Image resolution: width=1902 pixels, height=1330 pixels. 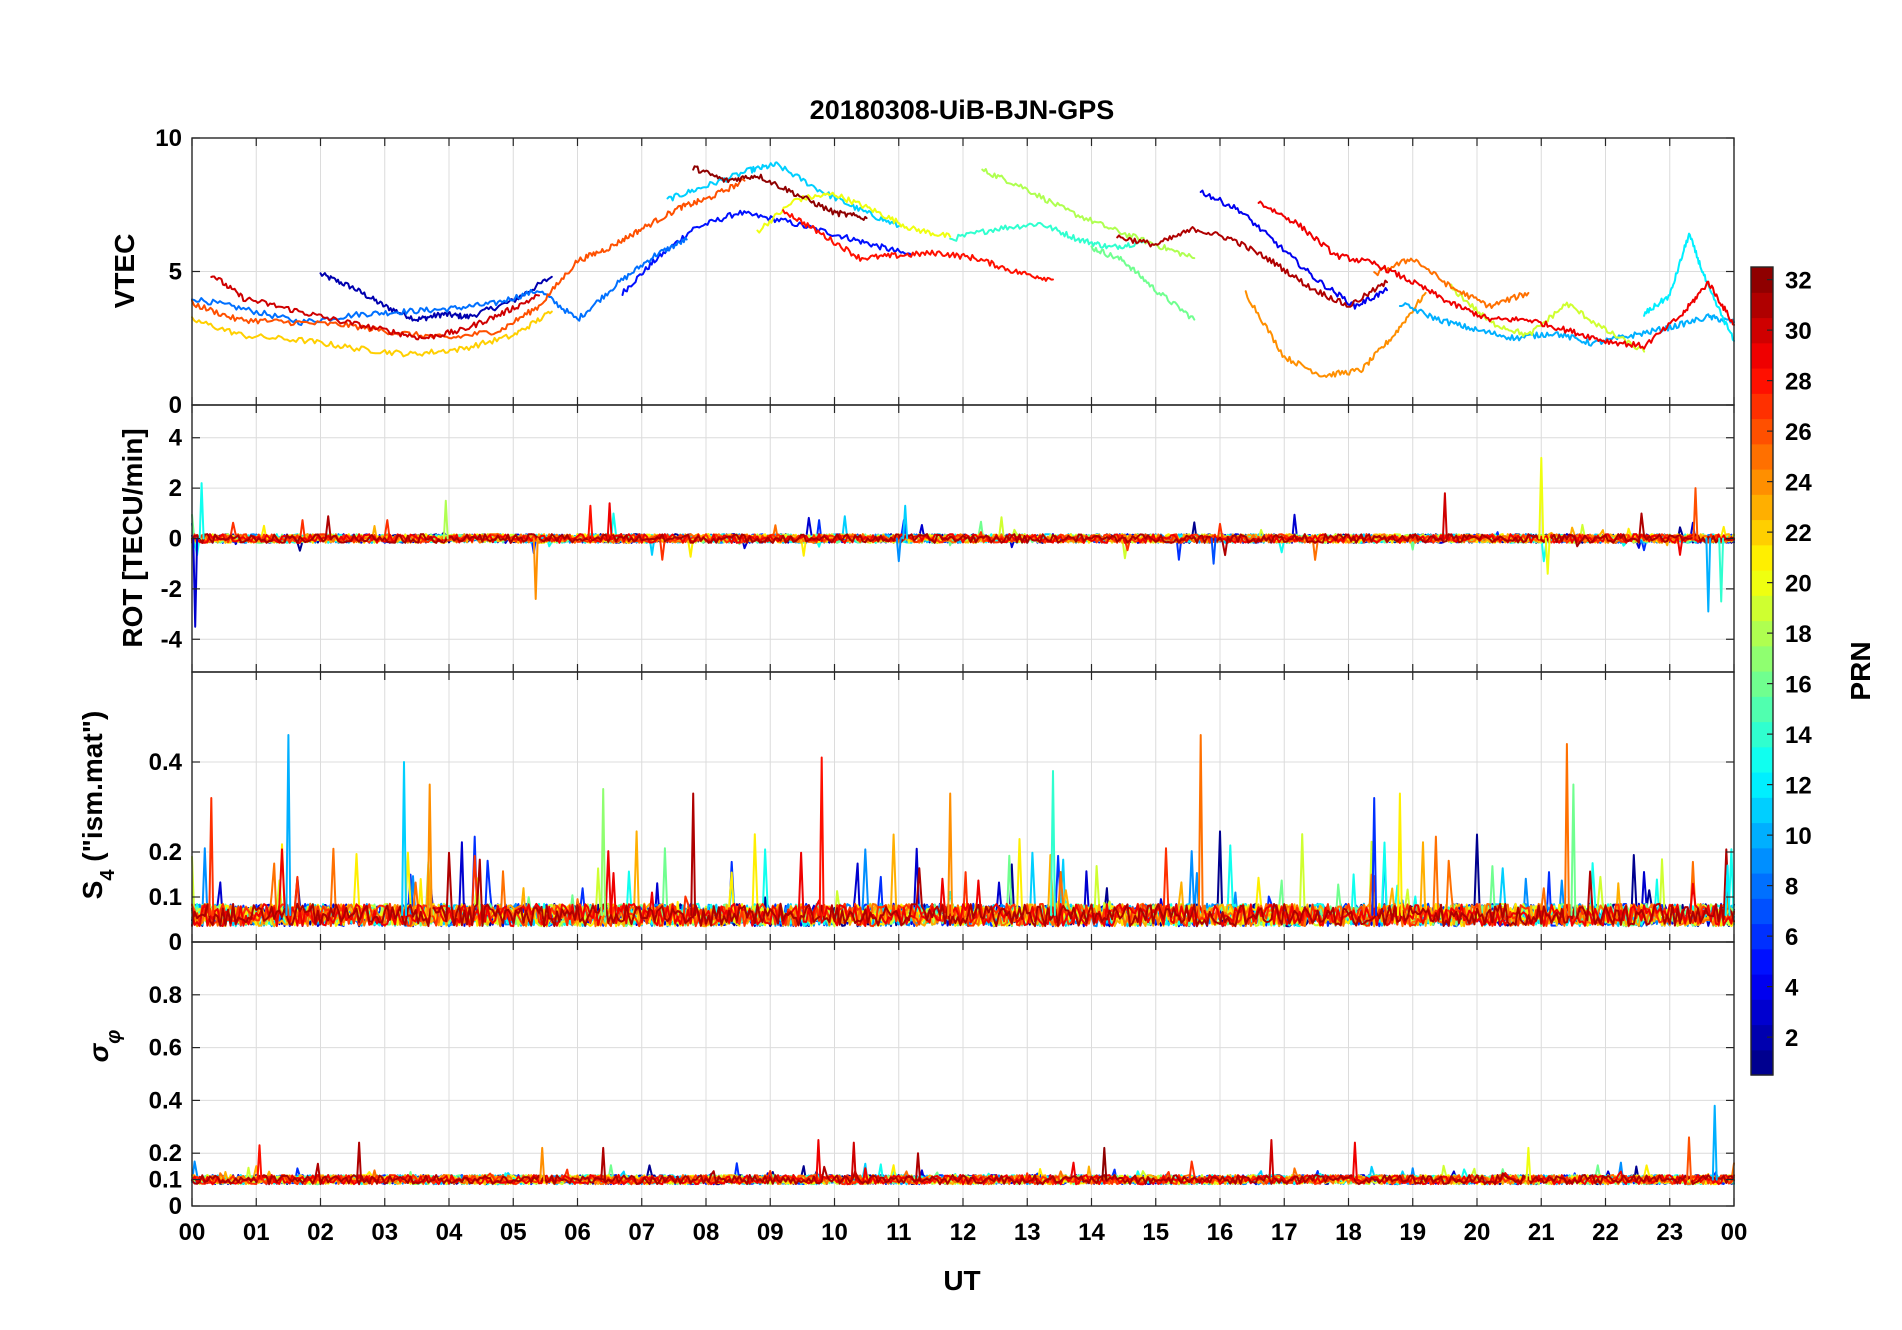 What do you see at coordinates (1791, 887) in the screenshot?
I see `colorbar-tick-label: 8` at bounding box center [1791, 887].